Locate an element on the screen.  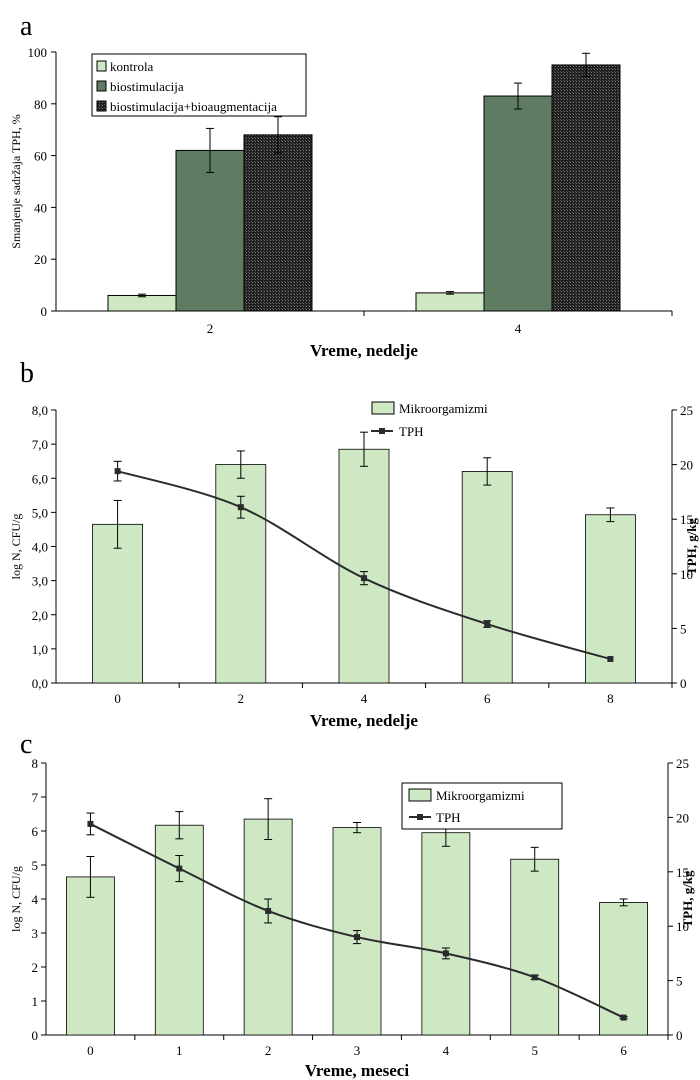
x-axis-label: Vreme, meseci is located at coordinates (357, 1070).